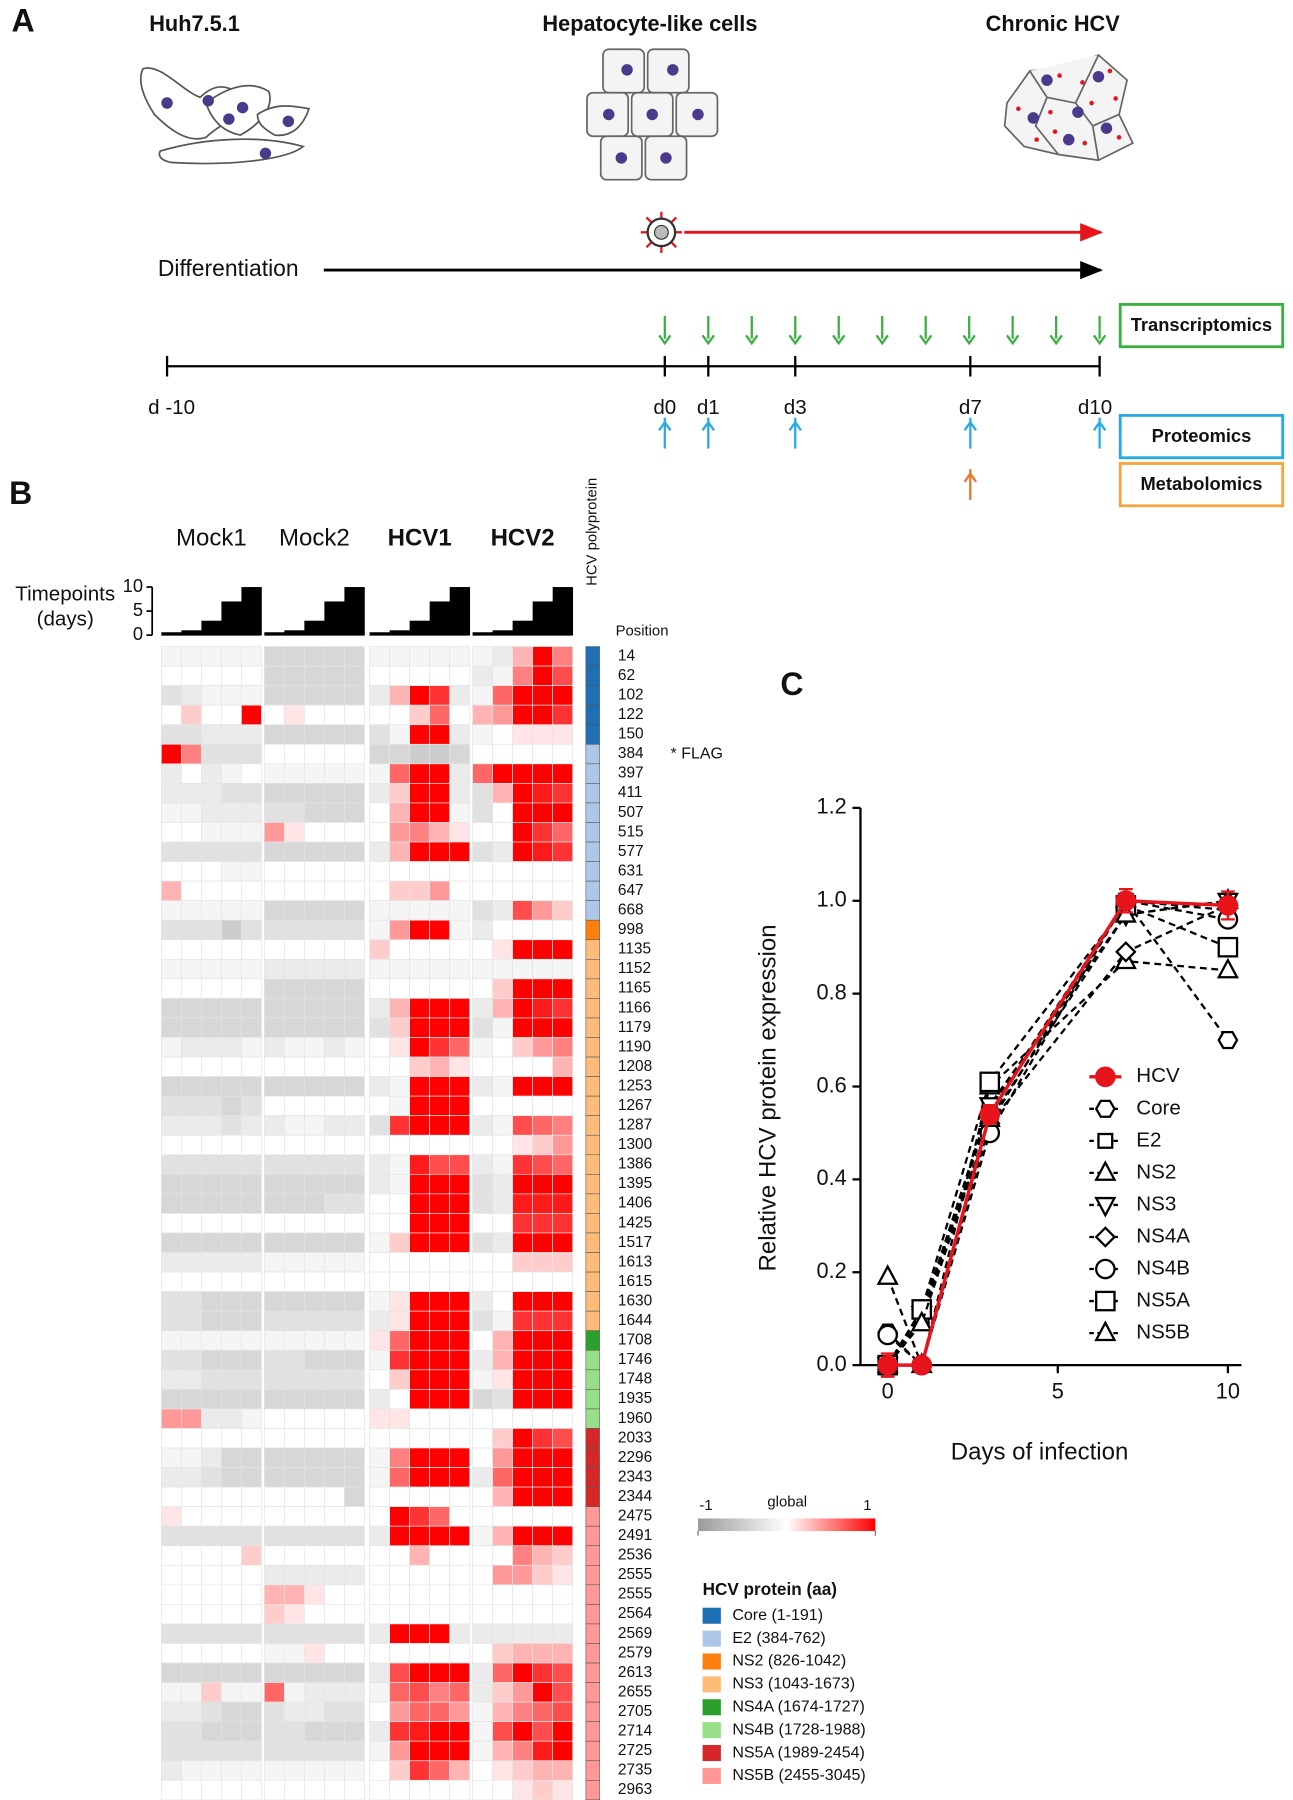 This screenshot has width=1293, height=1800. I want to click on legend-label: E2, so click(1148, 1139).